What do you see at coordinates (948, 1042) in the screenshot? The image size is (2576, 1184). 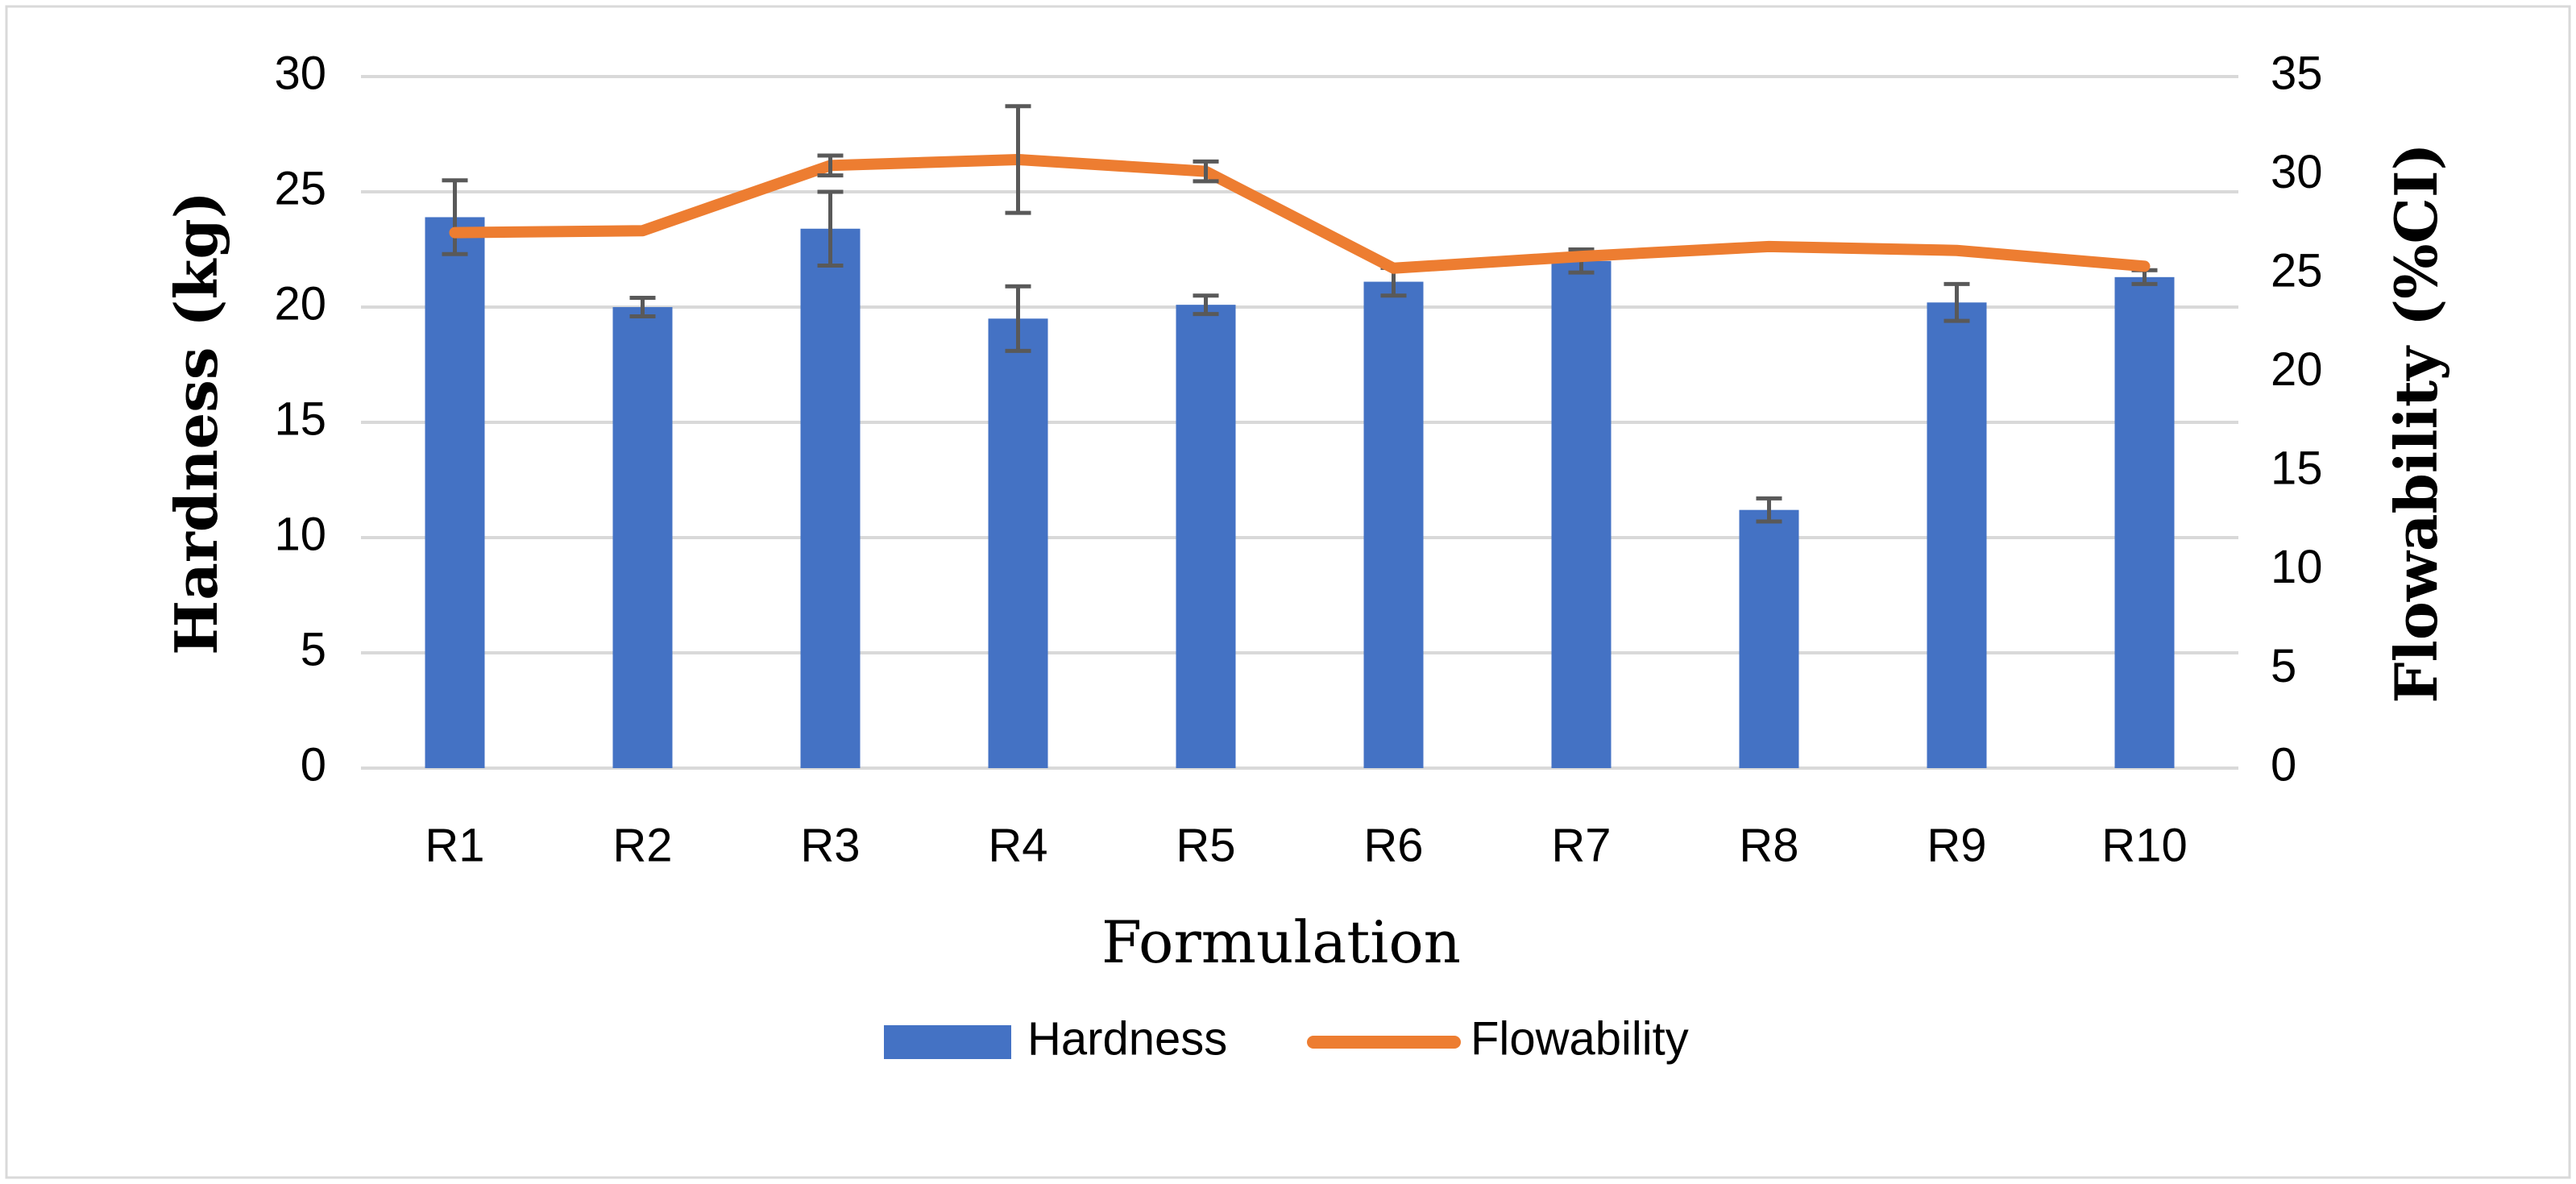 I see `legend-swatch-hardness` at bounding box center [948, 1042].